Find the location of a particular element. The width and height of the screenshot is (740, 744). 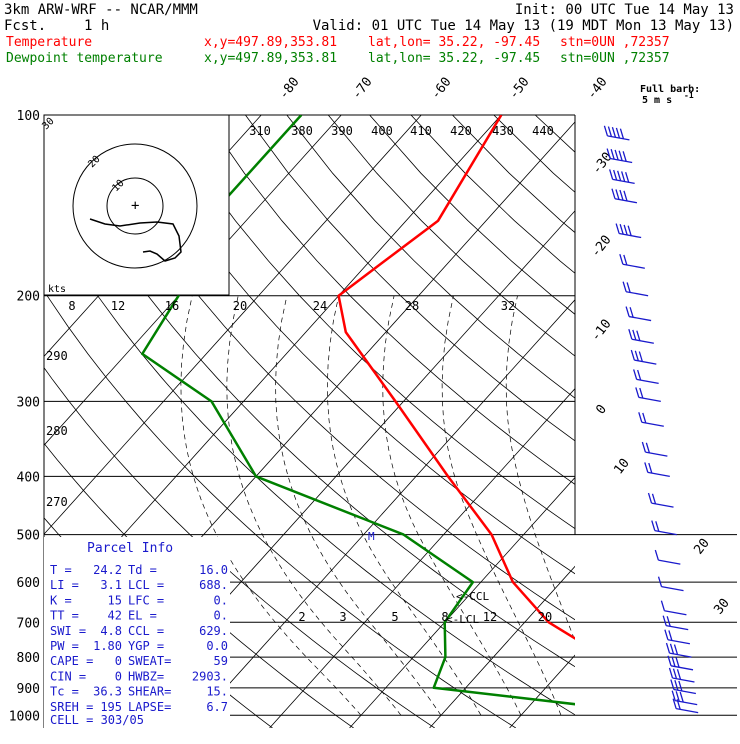

isotherm-label: 10 is located at coordinates (621, 467).